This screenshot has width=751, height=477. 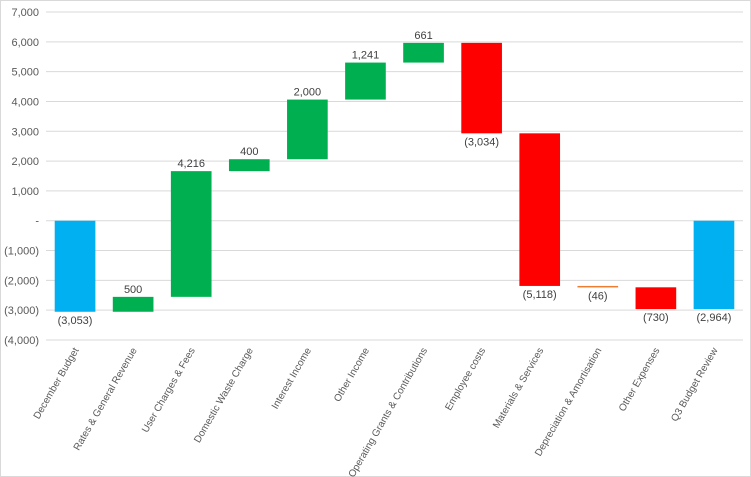 I want to click on category-label: User Charges & Fees, so click(x=169, y=390).